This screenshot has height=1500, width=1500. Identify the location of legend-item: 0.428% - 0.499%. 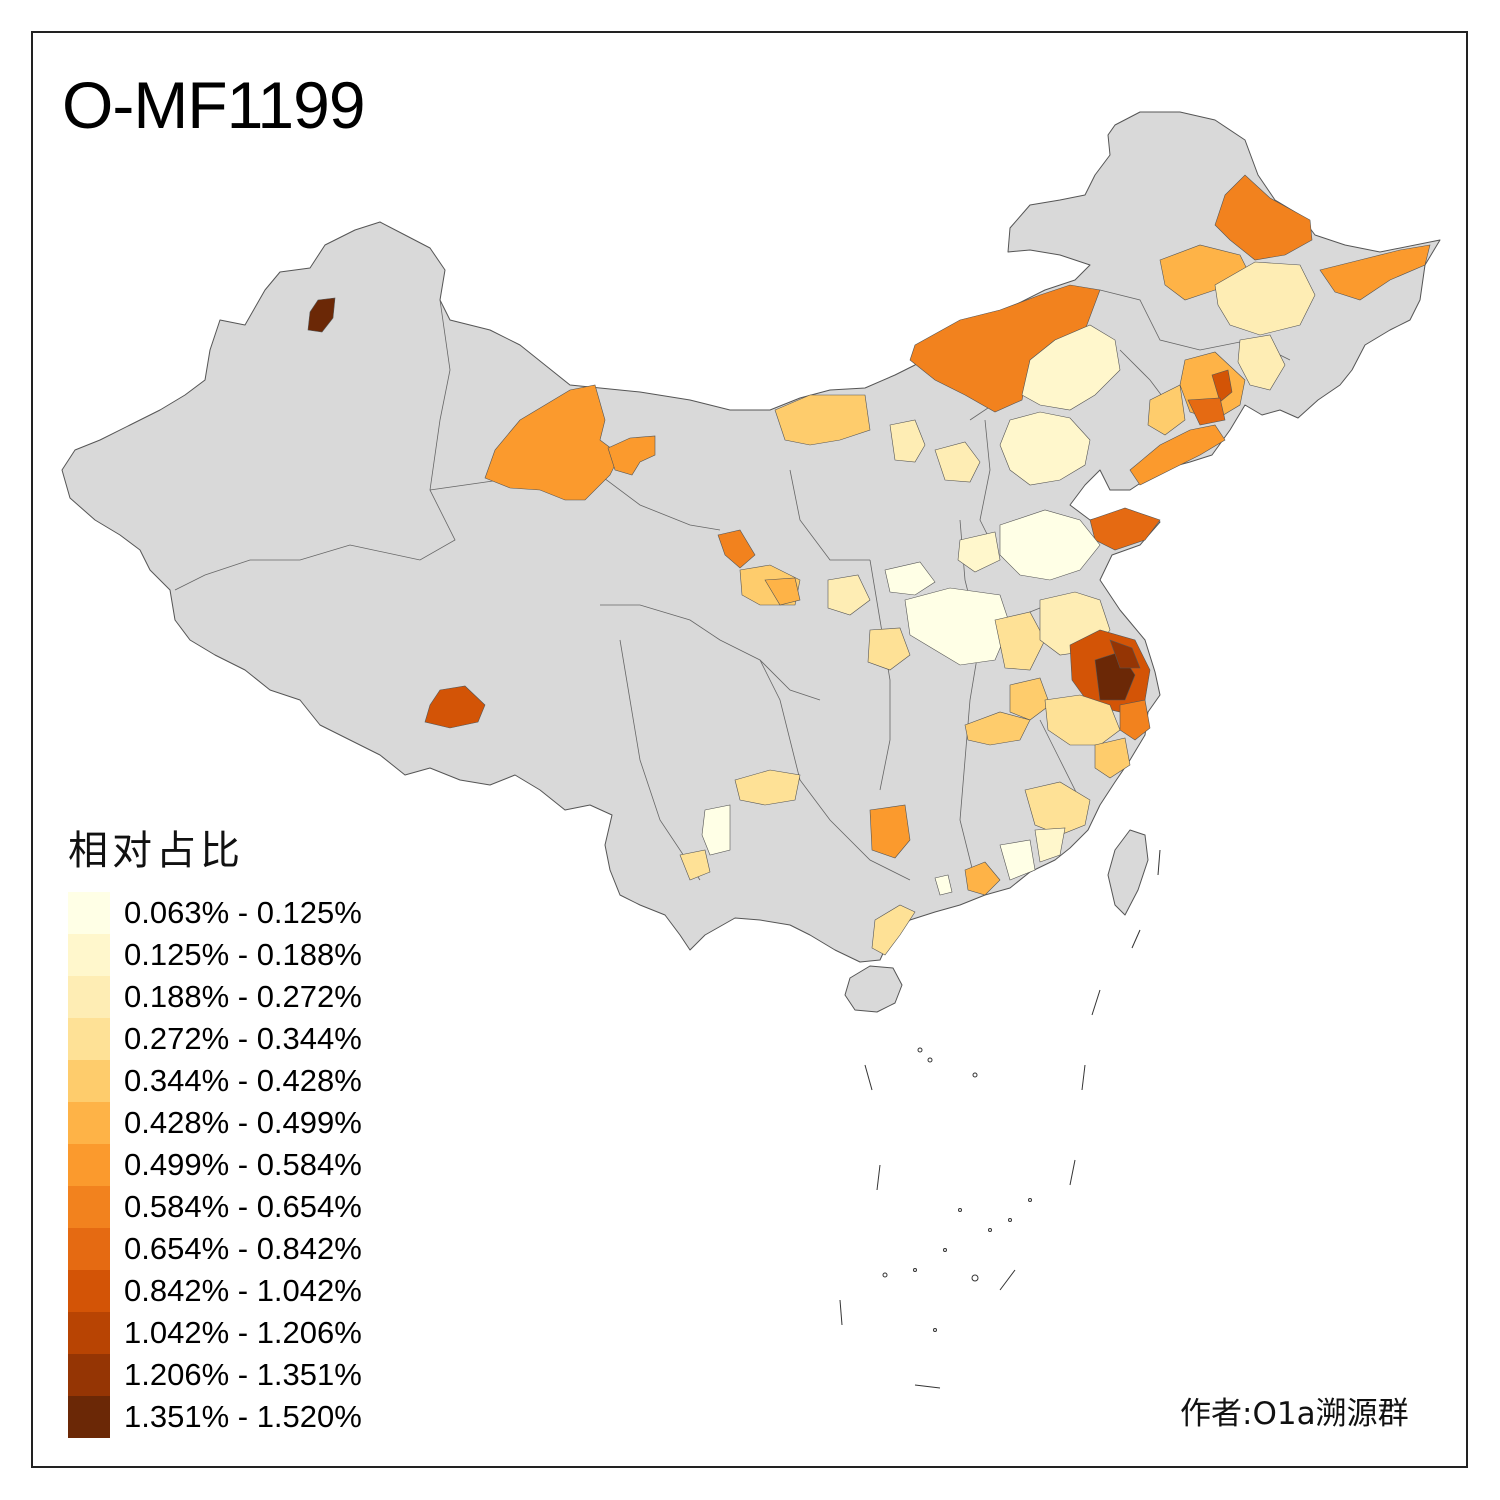
(215, 1123).